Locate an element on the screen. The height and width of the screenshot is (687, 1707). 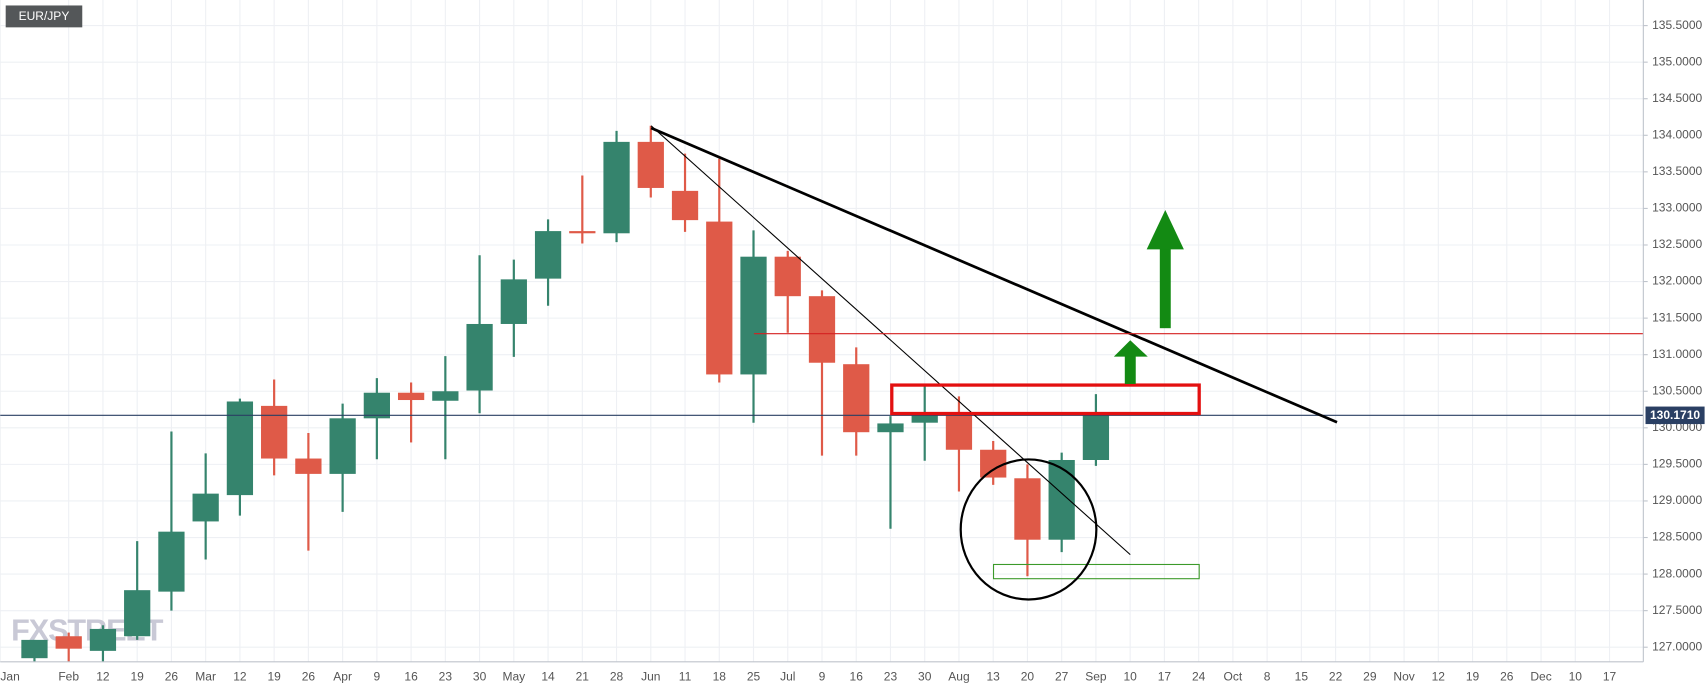
x-tick-label: 9 is located at coordinates (377, 676).